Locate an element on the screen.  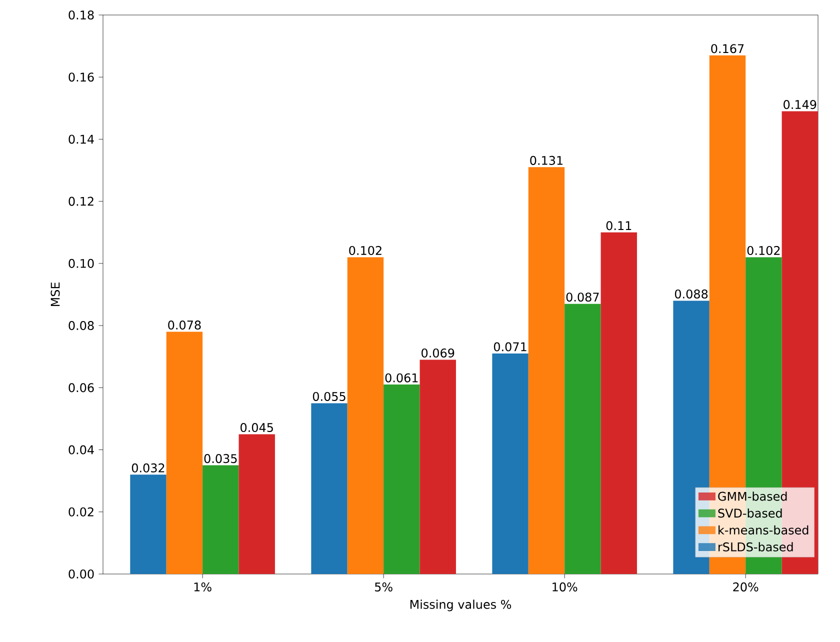
data-label: 0.131 is located at coordinates (546, 160).